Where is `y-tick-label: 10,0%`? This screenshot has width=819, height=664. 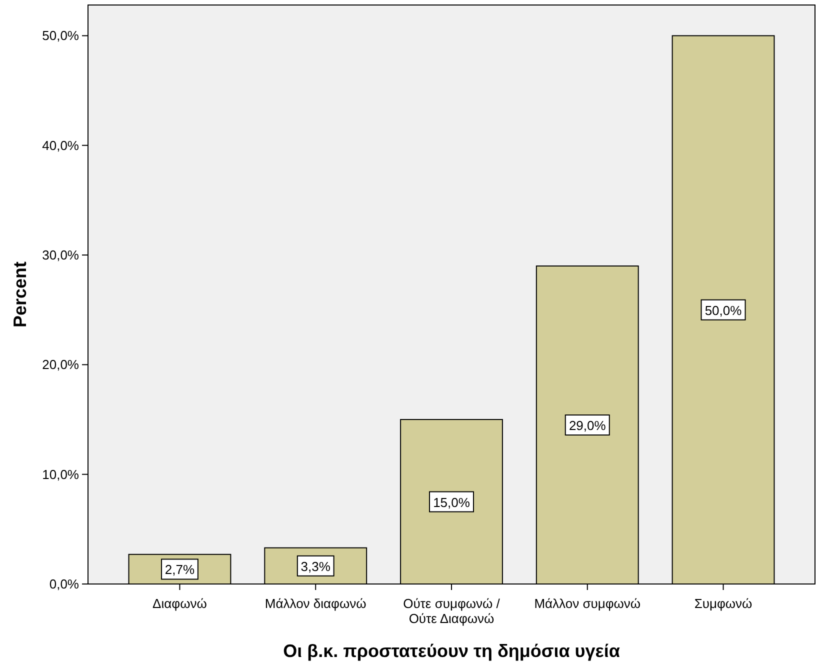
y-tick-label: 10,0% is located at coordinates (61, 474).